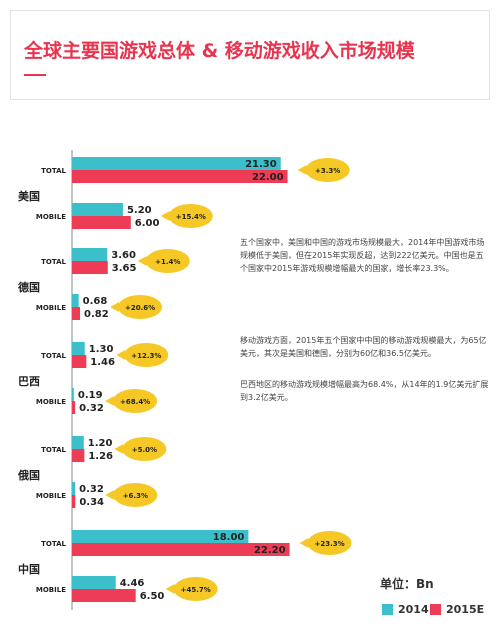 Image resolution: width=500 pixels, height=632 pixels. I want to click on value-label-2014: 0.68, so click(95, 301).